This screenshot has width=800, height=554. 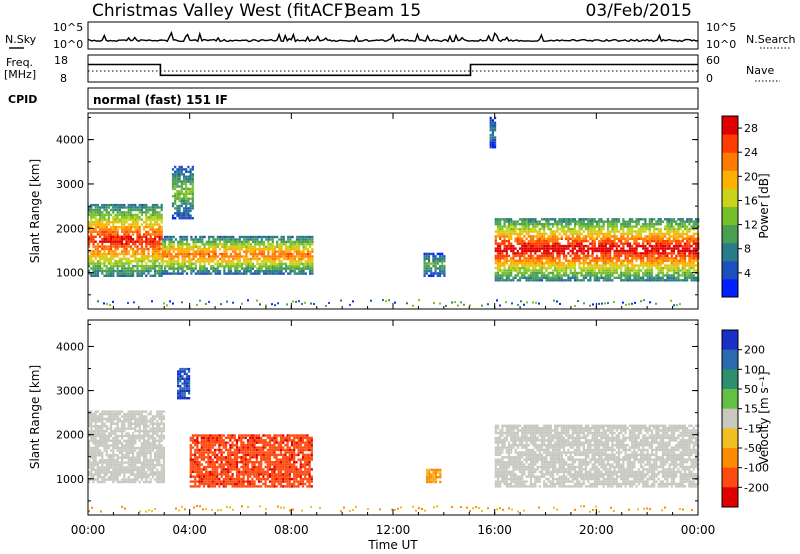 I want to click on beam-label: Beam 15, so click(x=383, y=11).